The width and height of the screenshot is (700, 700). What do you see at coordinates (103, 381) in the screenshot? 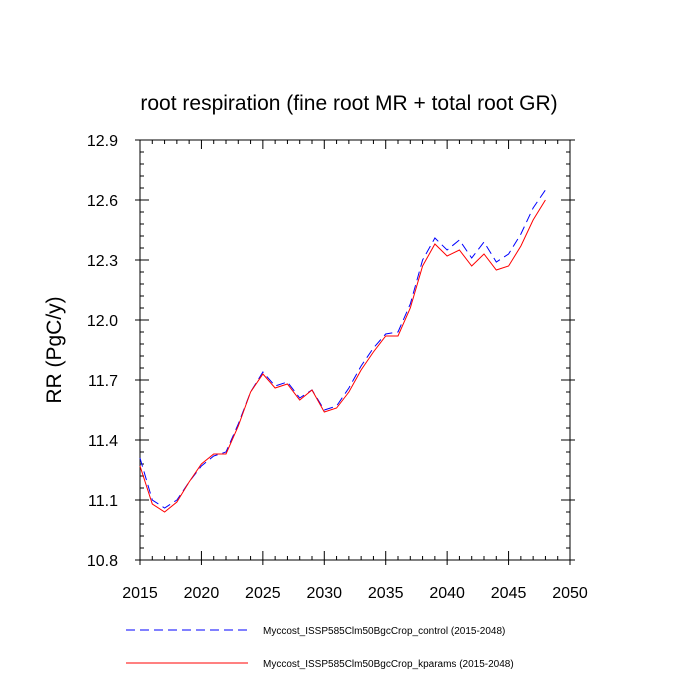
I see `y-tick-label: 11.7` at bounding box center [103, 381].